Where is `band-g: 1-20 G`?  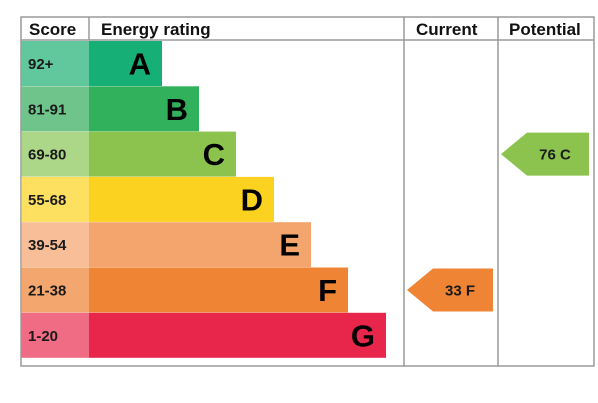 band-g: 1-20 G is located at coordinates (203, 335).